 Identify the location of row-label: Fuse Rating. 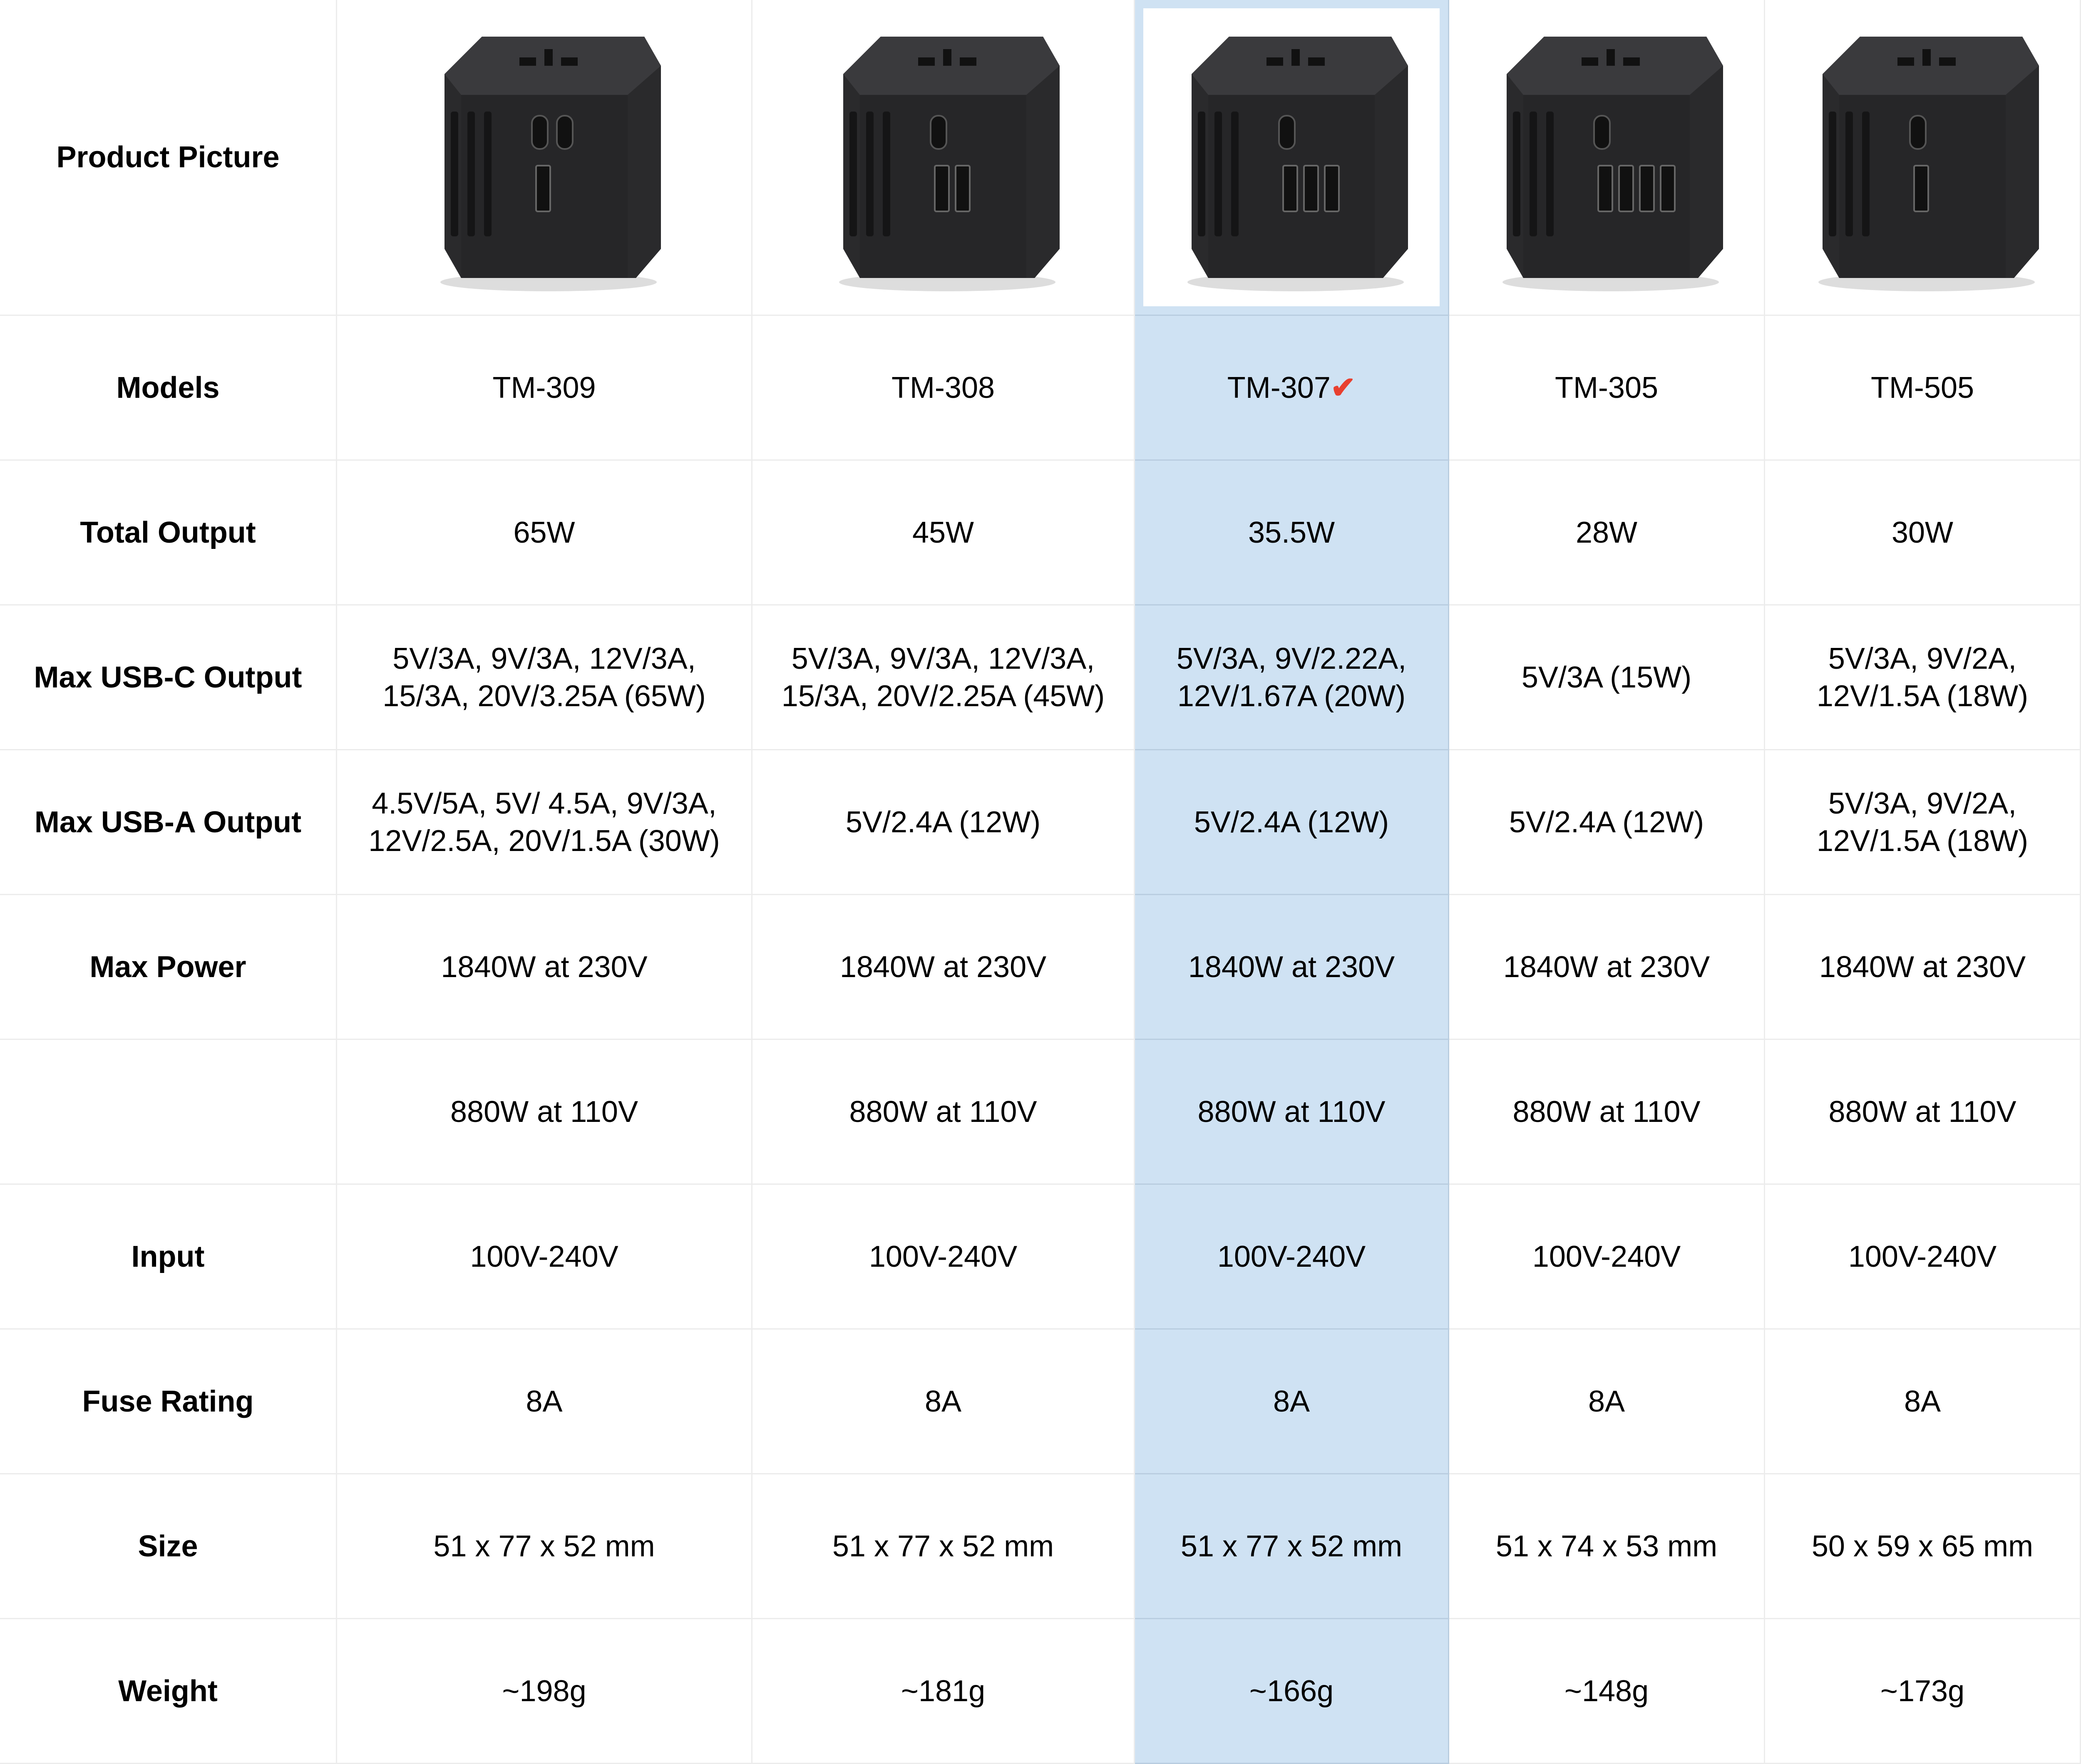
(168, 1402).